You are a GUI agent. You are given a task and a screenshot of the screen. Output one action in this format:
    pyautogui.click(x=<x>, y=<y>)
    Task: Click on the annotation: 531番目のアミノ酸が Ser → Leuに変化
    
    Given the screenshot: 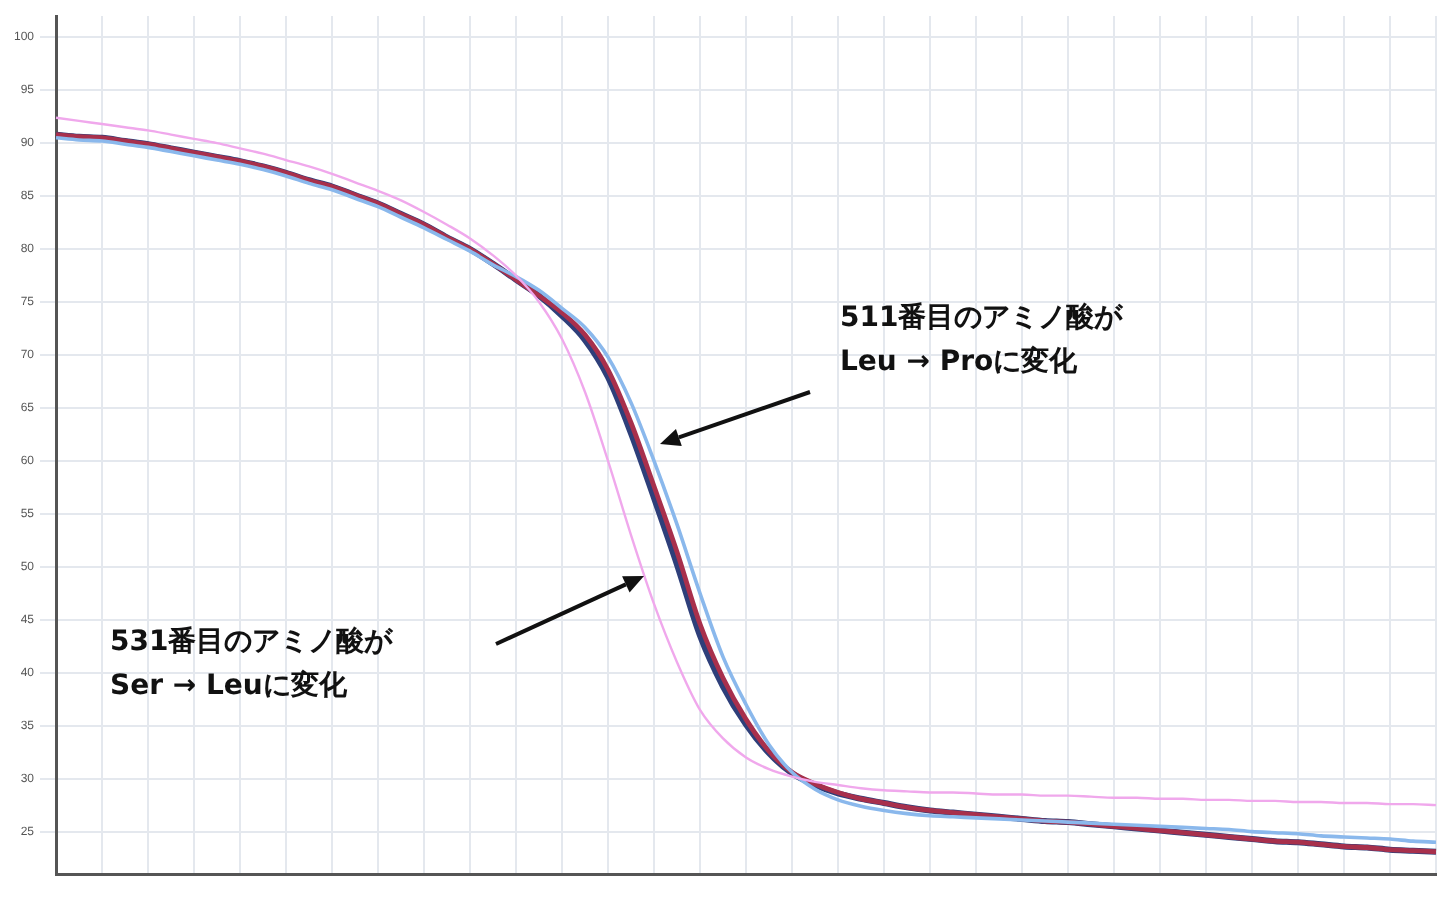 What is the action you would take?
    pyautogui.click(x=251, y=665)
    